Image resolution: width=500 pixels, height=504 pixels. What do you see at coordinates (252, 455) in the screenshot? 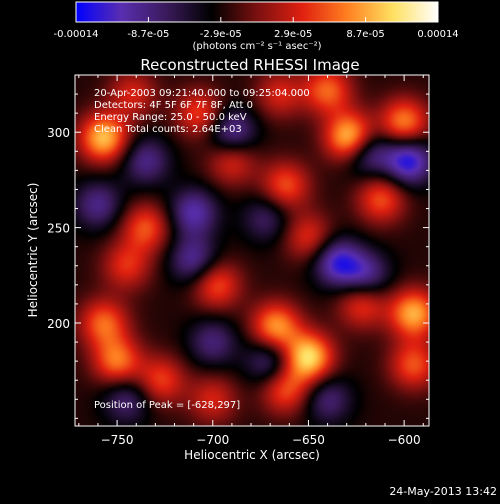
I see `x-axis-label: Heliocentric X (arcsec)` at bounding box center [252, 455].